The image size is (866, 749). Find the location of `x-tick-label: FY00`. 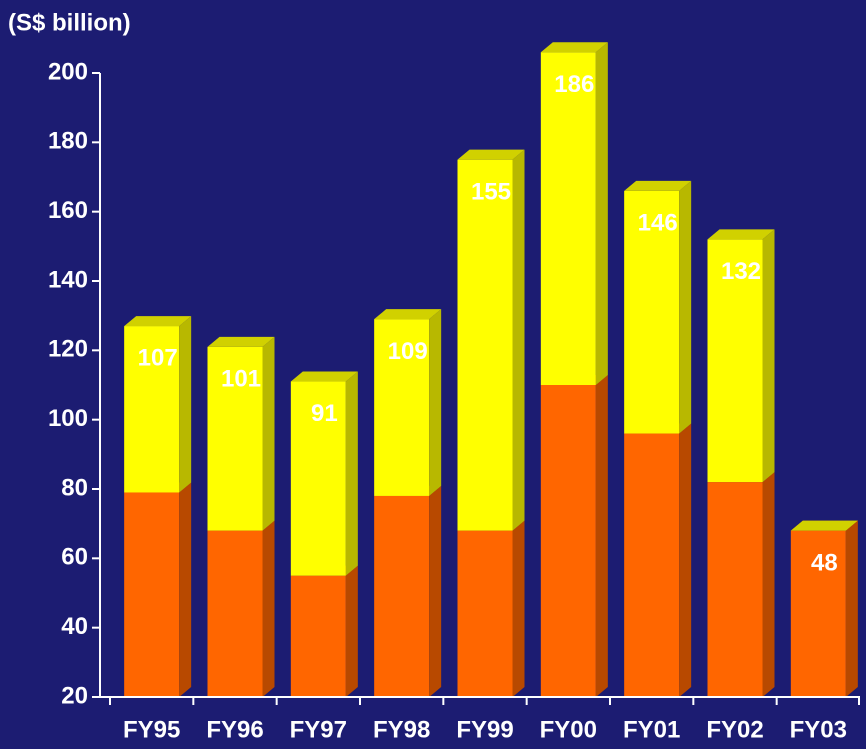

x-tick-label: FY00 is located at coordinates (568, 729).